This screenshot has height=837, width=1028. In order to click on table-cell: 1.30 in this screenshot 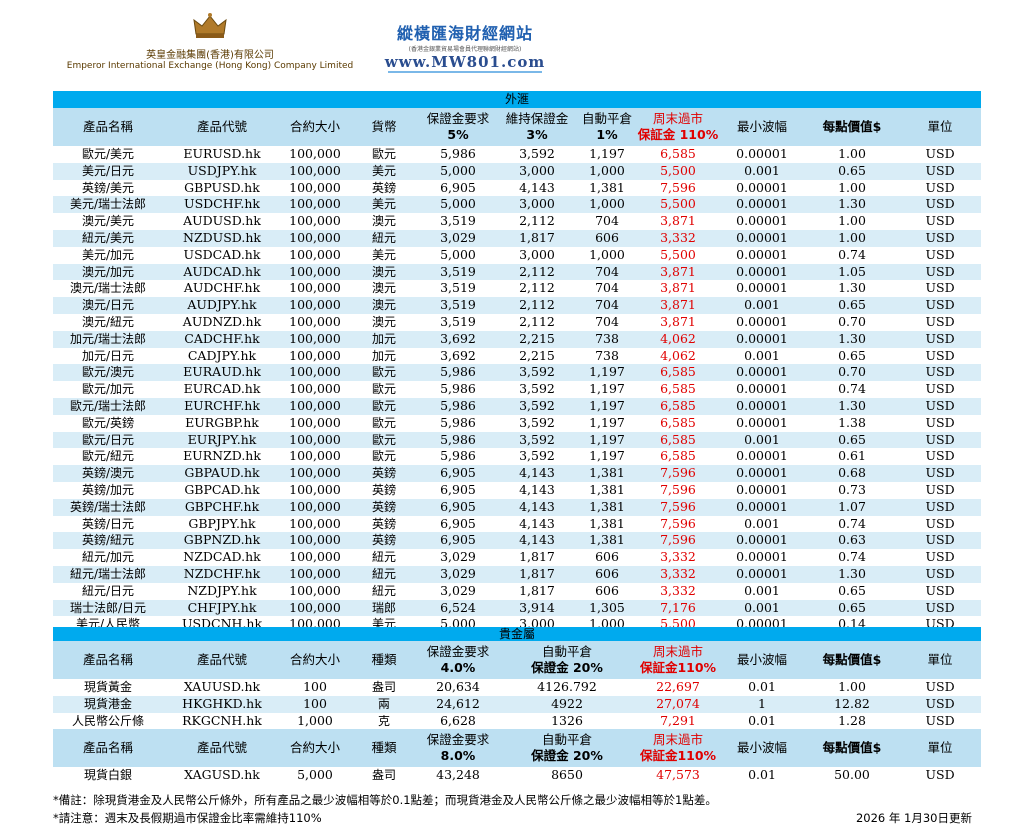, I will do `click(852, 339)`.